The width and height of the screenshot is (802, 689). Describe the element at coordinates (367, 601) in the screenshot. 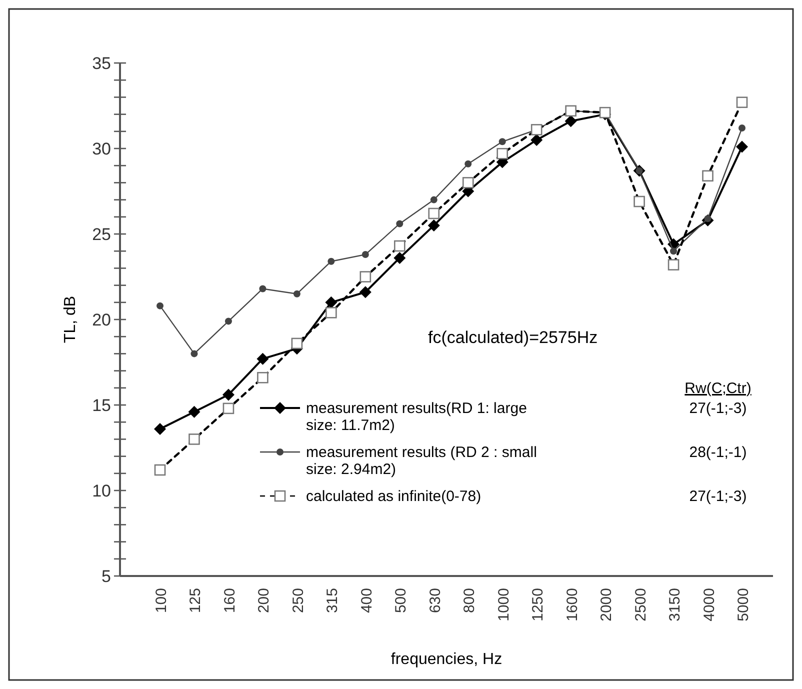

I see `x-tick-label: 400` at that location.